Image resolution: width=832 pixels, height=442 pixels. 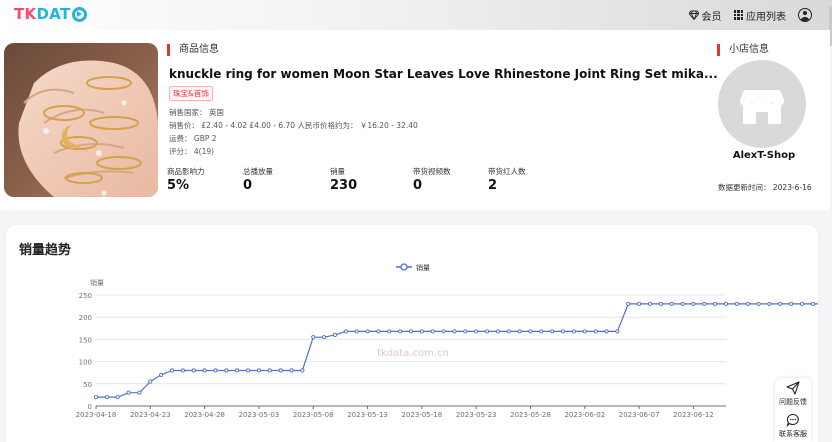 I want to click on stat-influencers: 带货红人数 2, so click(x=507, y=179).